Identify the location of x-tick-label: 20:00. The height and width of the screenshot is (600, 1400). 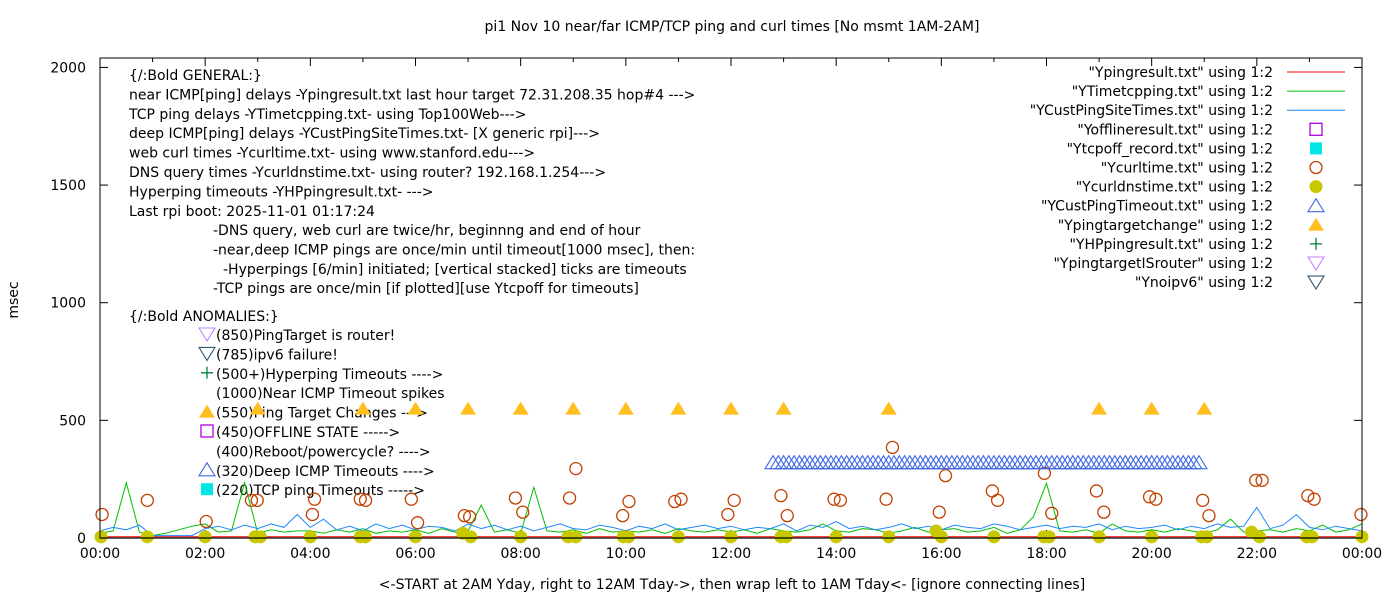
(1151, 554).